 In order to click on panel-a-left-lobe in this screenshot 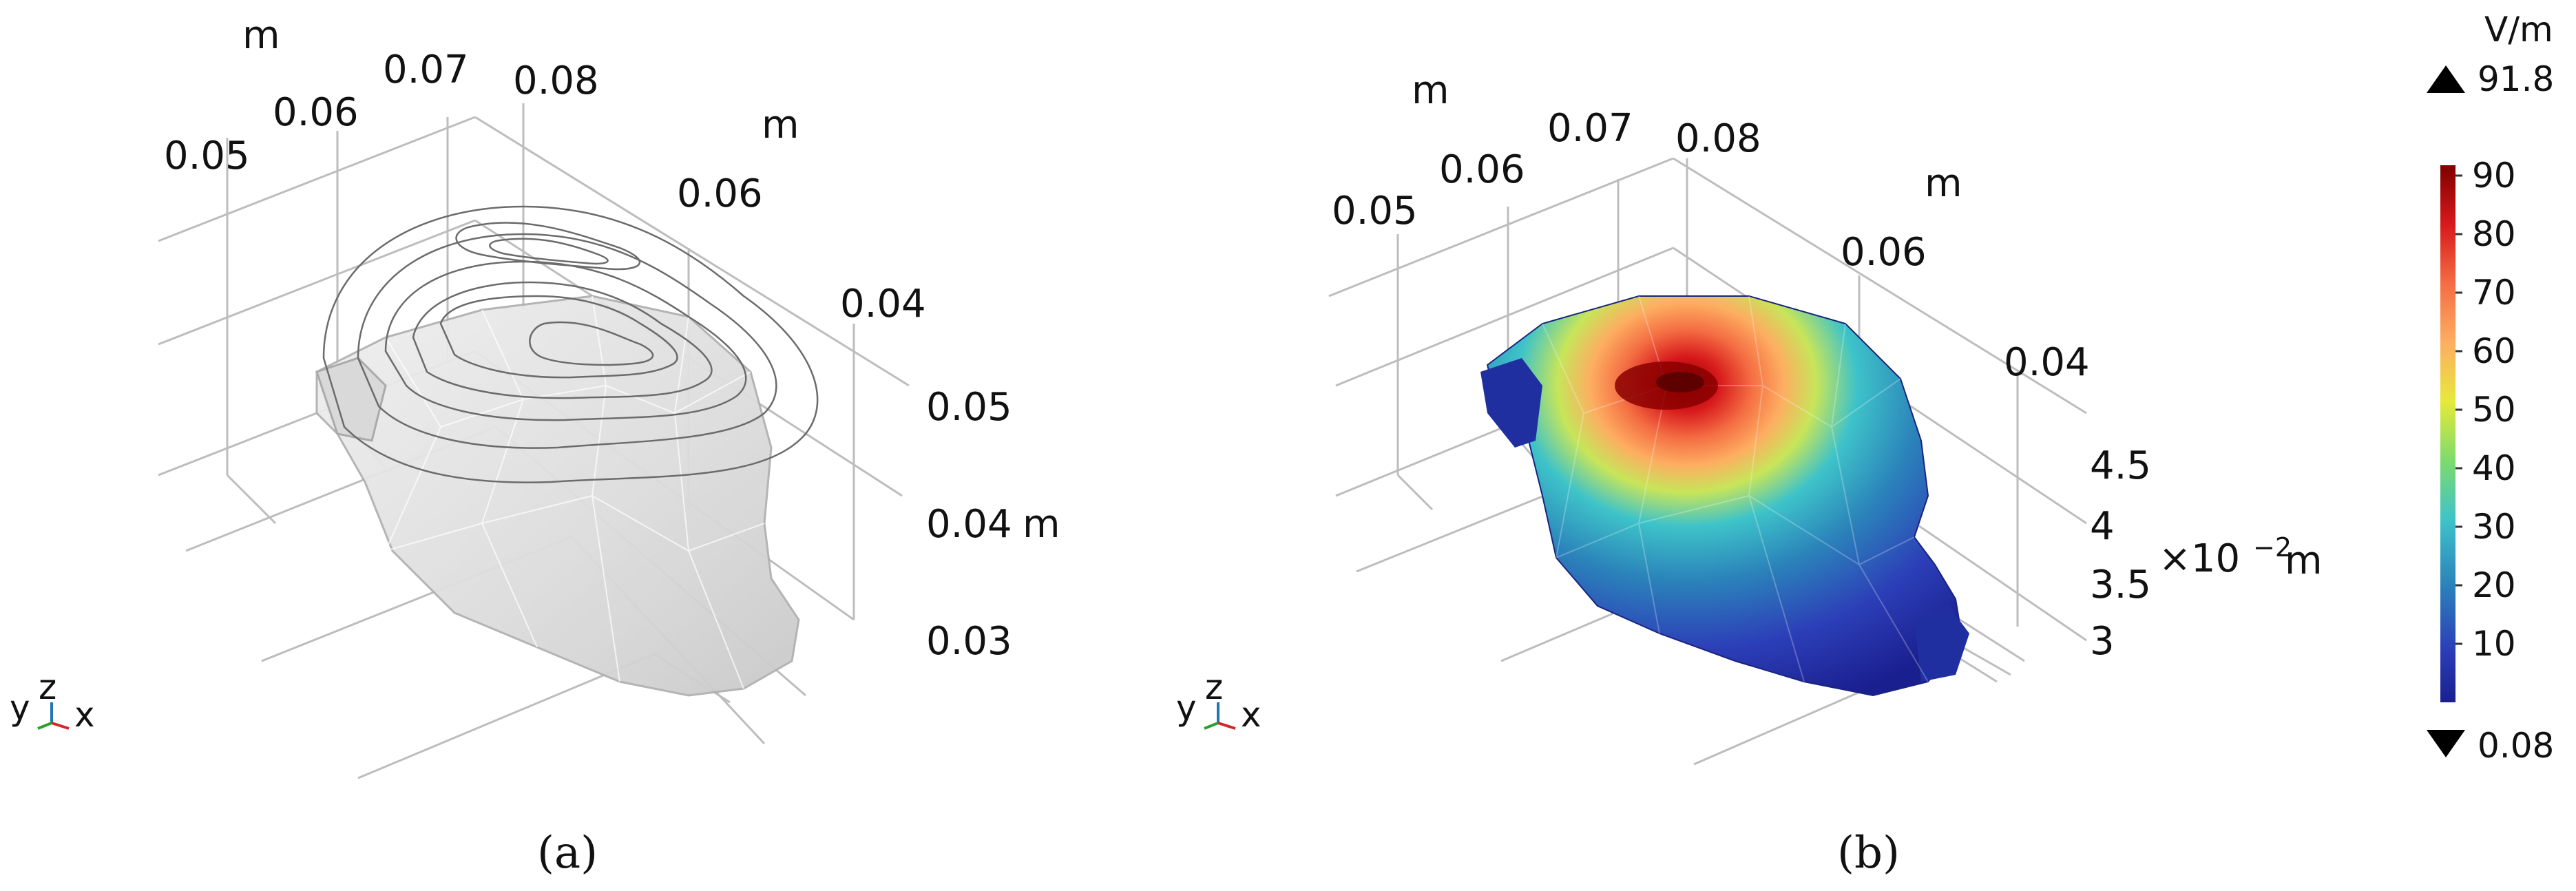, I will do `click(351, 400)`.